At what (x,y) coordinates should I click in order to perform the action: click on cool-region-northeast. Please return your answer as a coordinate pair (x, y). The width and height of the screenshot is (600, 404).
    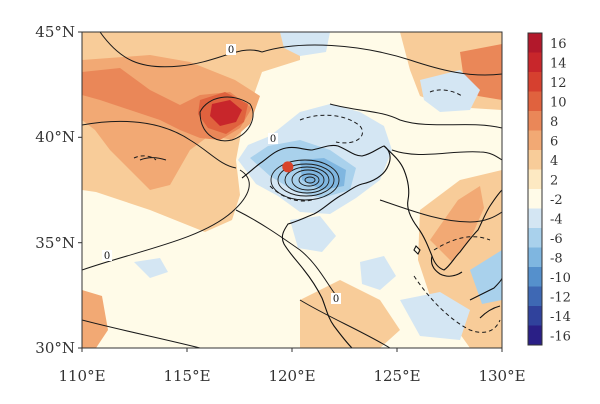
    Looking at the image, I should click on (450, 91).